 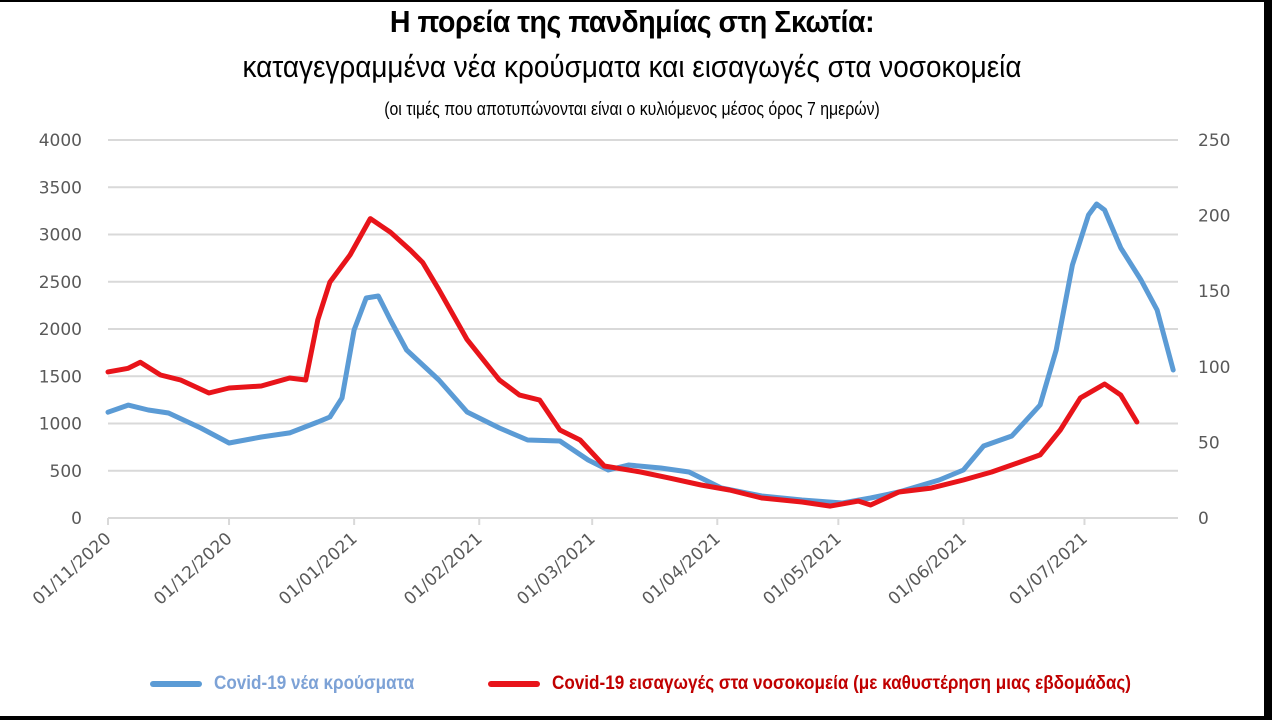 I want to click on legend-swatch-admissions, so click(x=514, y=684).